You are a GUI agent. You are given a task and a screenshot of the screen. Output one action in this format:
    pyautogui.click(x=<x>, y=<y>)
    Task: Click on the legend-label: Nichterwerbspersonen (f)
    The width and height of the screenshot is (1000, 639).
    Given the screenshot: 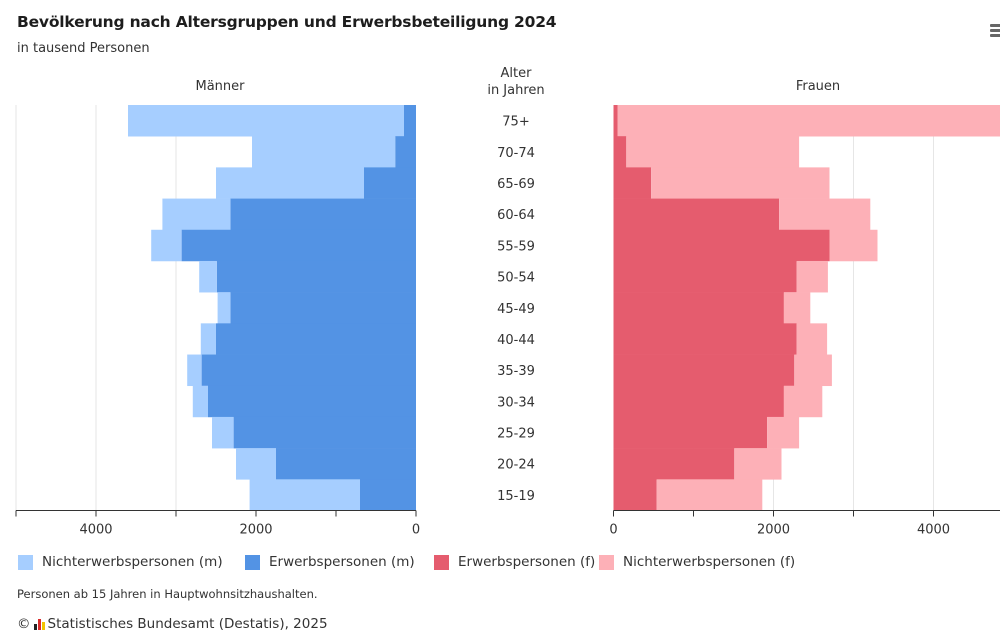 What is the action you would take?
    pyautogui.click(x=709, y=562)
    